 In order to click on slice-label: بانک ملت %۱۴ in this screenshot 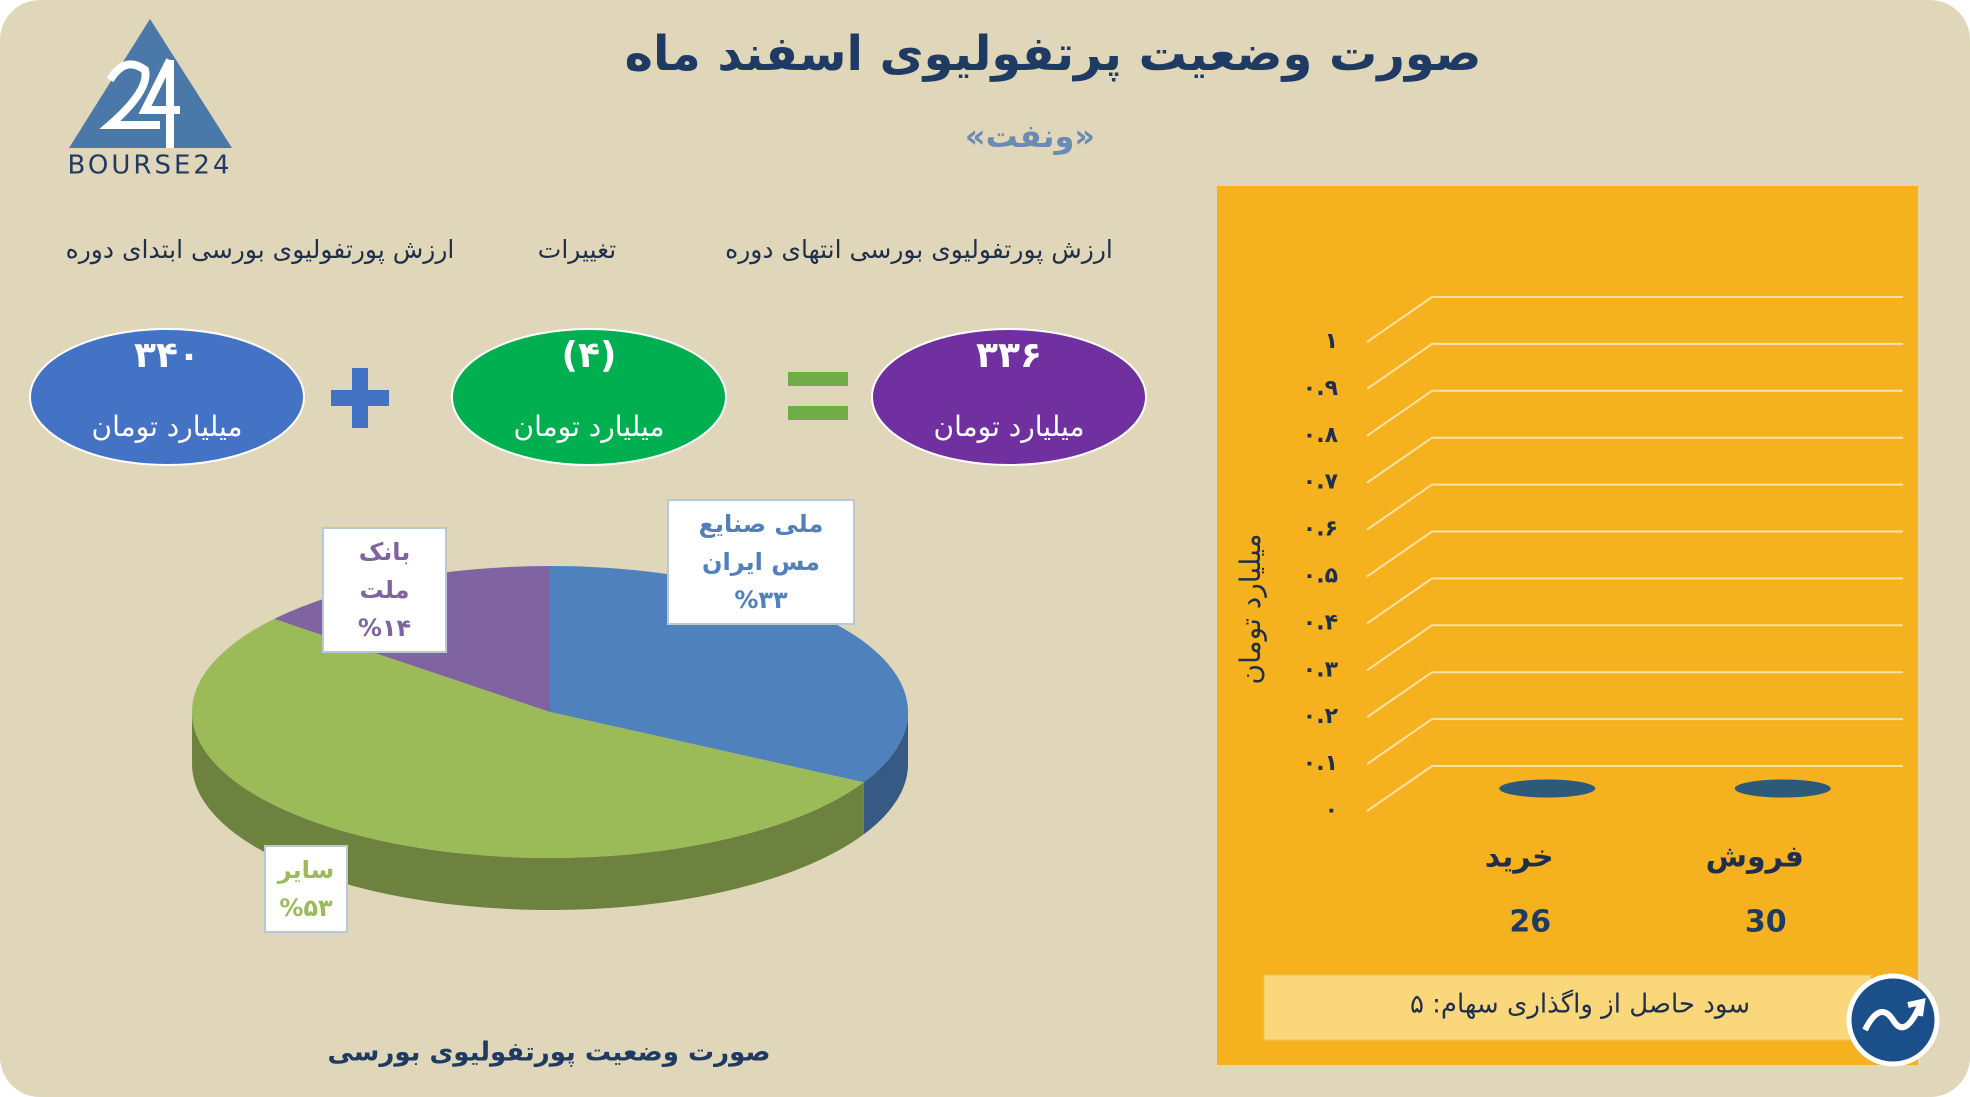, I will do `click(384, 590)`.